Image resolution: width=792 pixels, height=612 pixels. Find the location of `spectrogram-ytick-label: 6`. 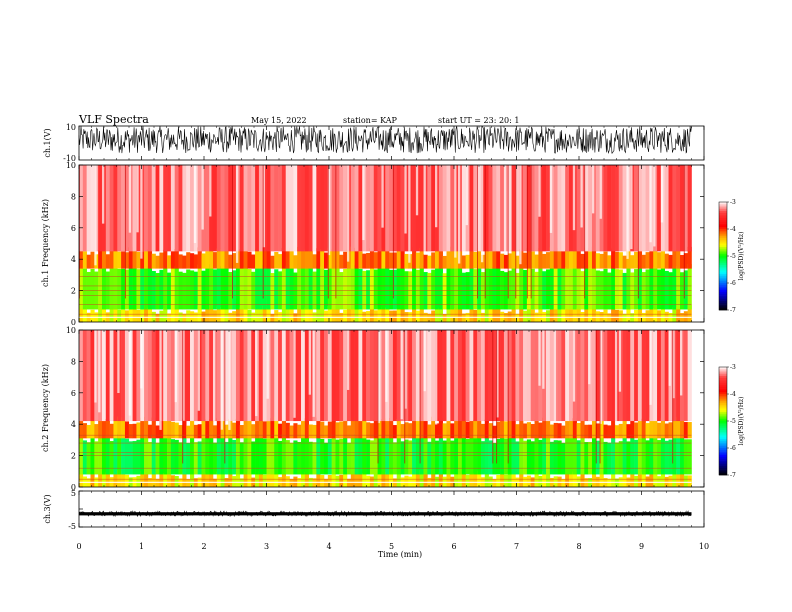

spectrogram-ytick-label: 6 is located at coordinates (73, 228).